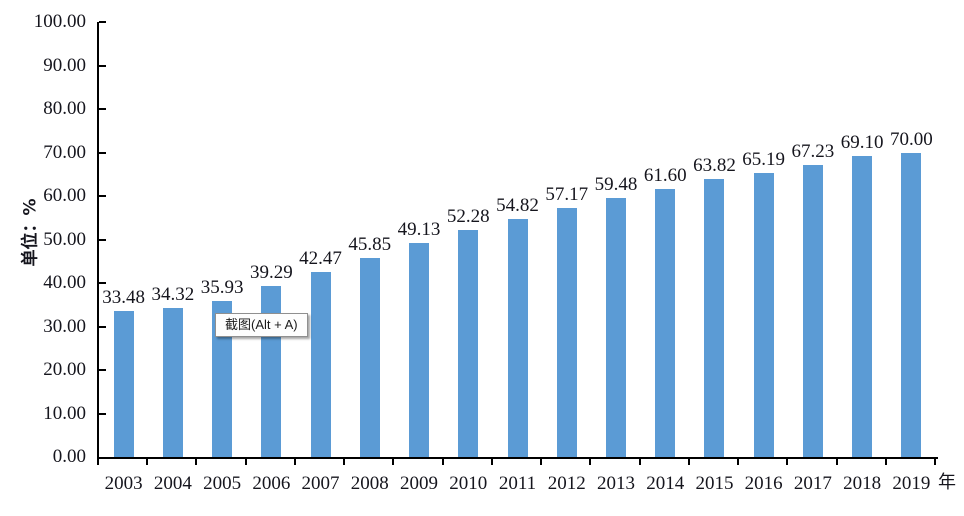 Image resolution: width=964 pixels, height=516 pixels. I want to click on bar-2005, so click(222, 378).